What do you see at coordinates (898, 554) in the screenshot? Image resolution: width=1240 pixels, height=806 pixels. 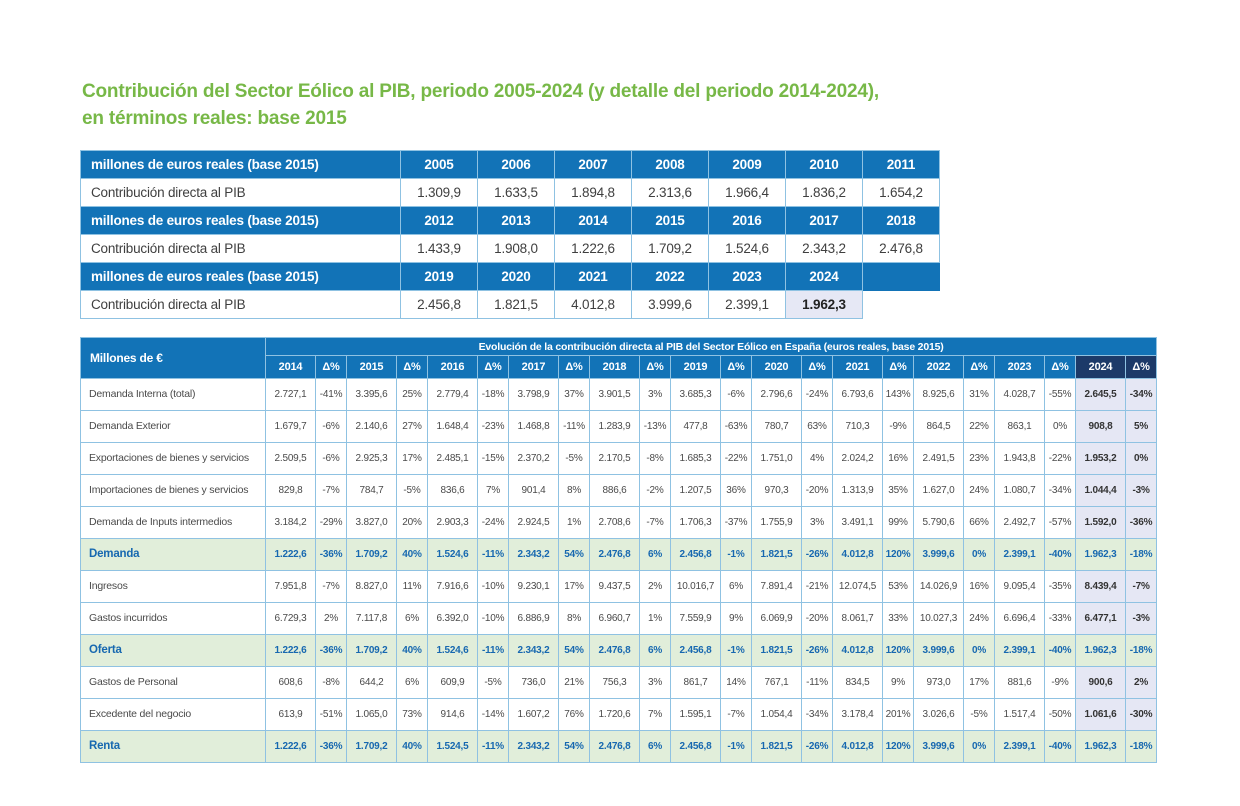 I see `delta-cell: 120%` at bounding box center [898, 554].